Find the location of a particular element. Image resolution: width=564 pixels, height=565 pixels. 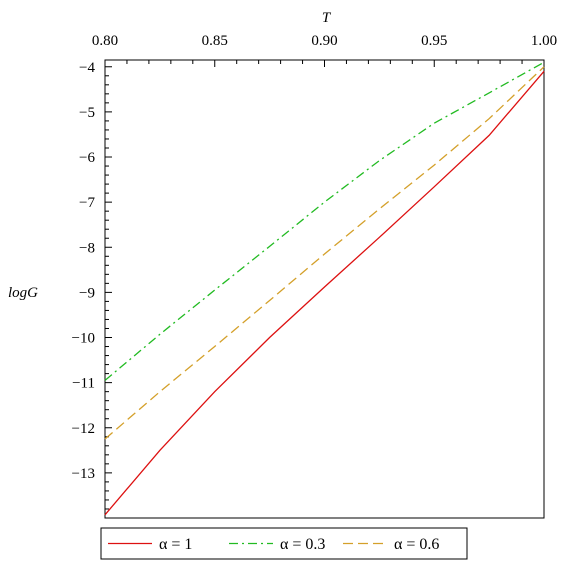

y-tick-label: −9 is located at coordinates (87, 293).